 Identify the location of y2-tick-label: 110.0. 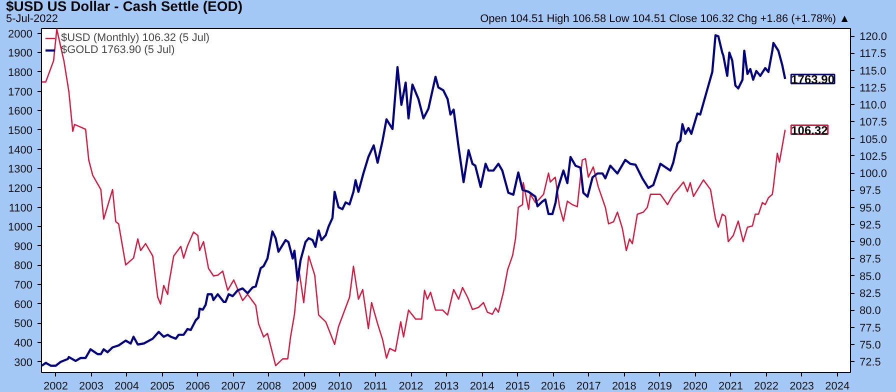
(873, 106).